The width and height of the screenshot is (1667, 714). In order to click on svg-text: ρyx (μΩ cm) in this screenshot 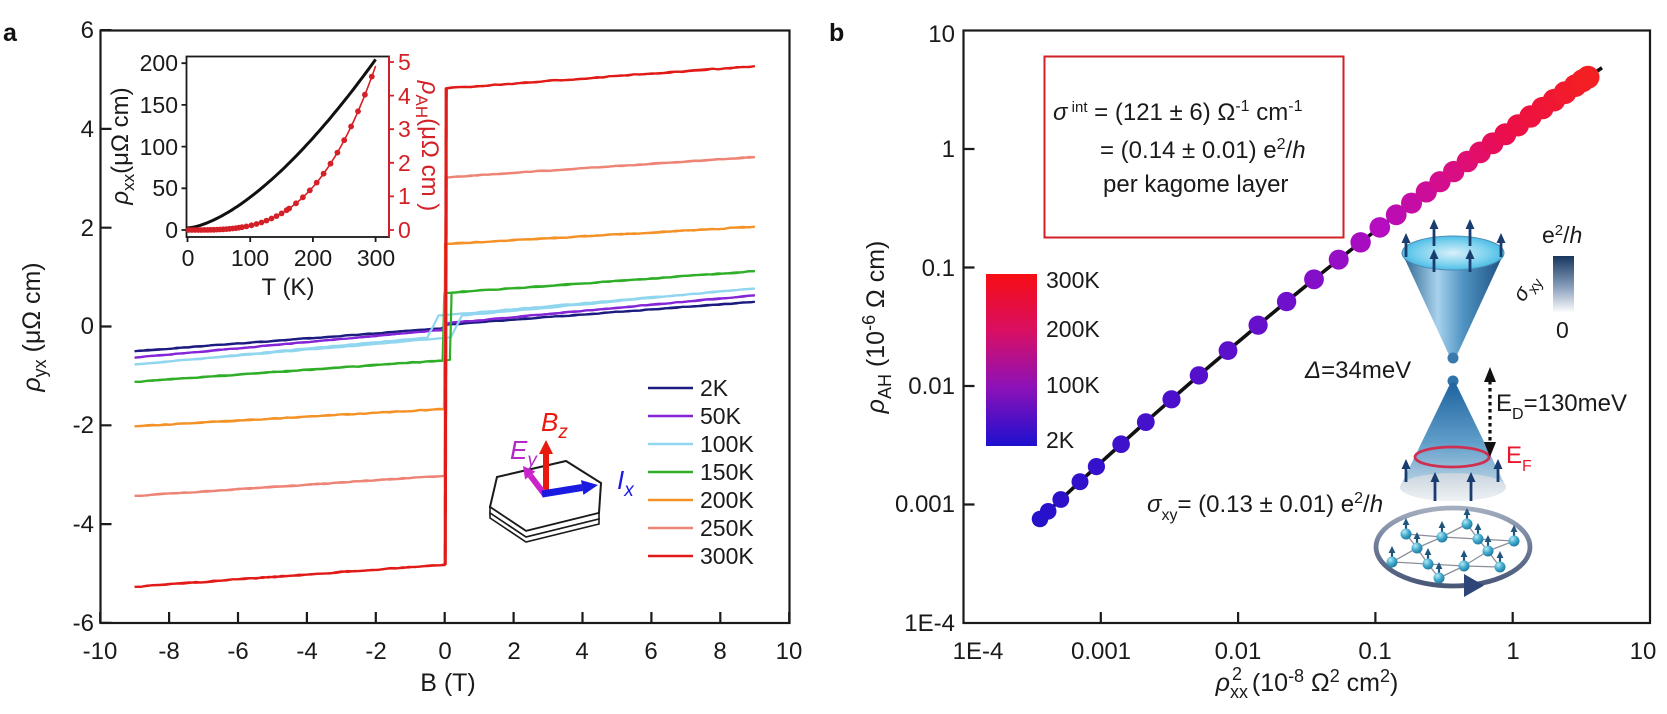, I will do `click(34, 327)`.